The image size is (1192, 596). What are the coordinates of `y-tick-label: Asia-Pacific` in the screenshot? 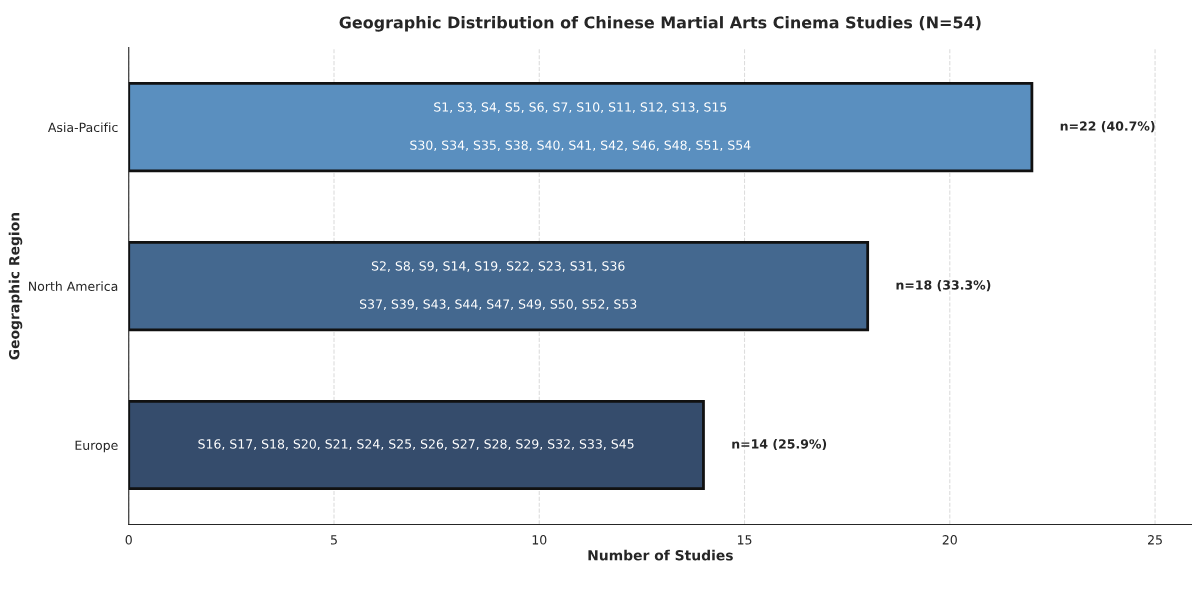 It's located at (82, 127).